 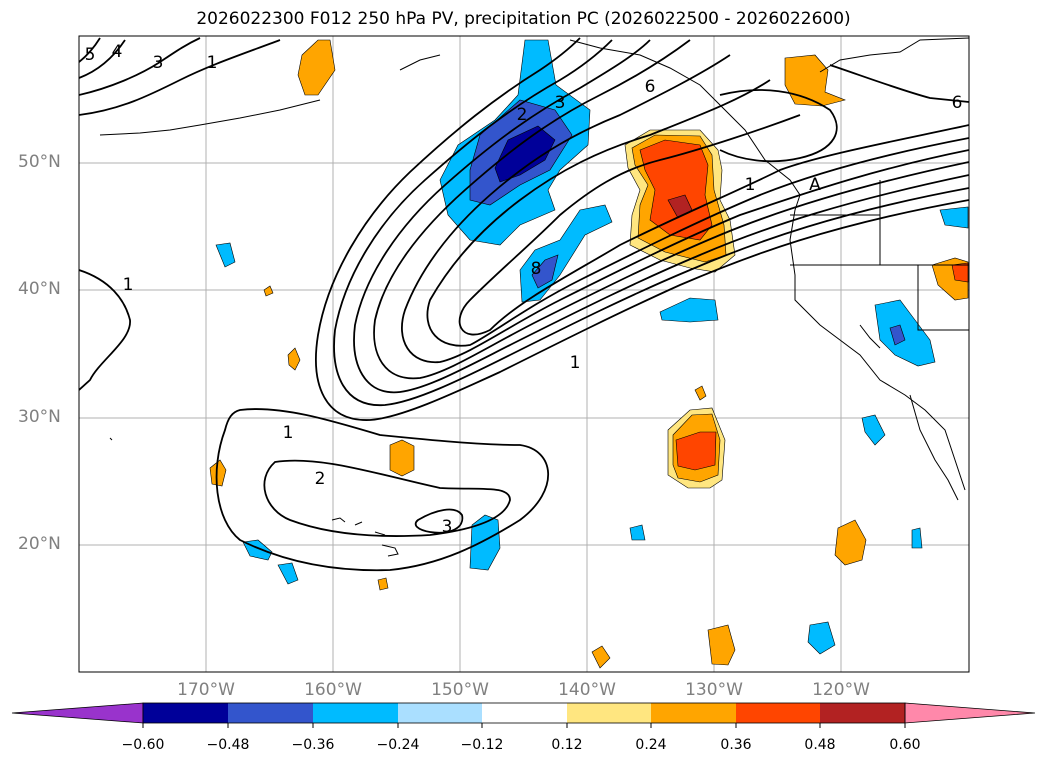 What do you see at coordinates (90, 55) in the screenshot?
I see `contour-label: 5` at bounding box center [90, 55].